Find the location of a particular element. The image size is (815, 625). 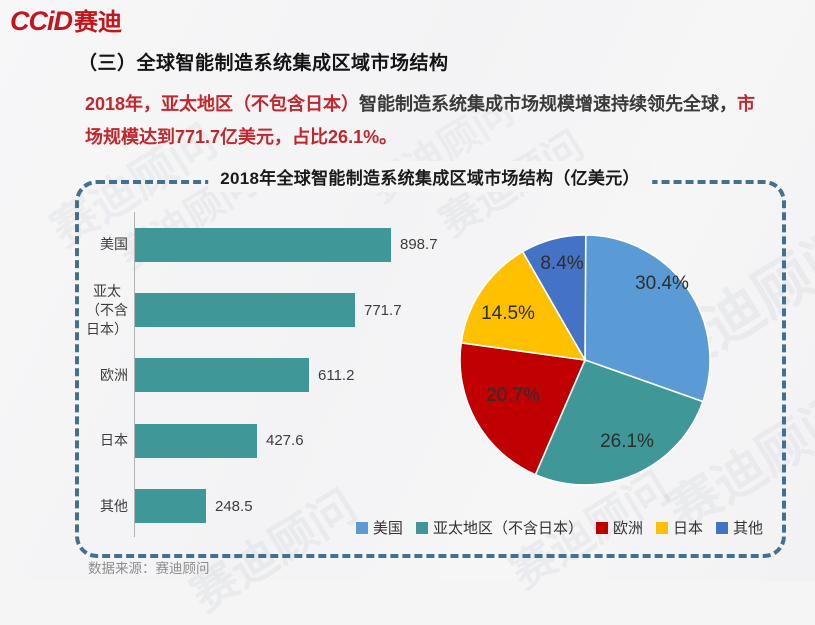

ccid-logo-cn: 赛迪 is located at coordinates (98, 22).